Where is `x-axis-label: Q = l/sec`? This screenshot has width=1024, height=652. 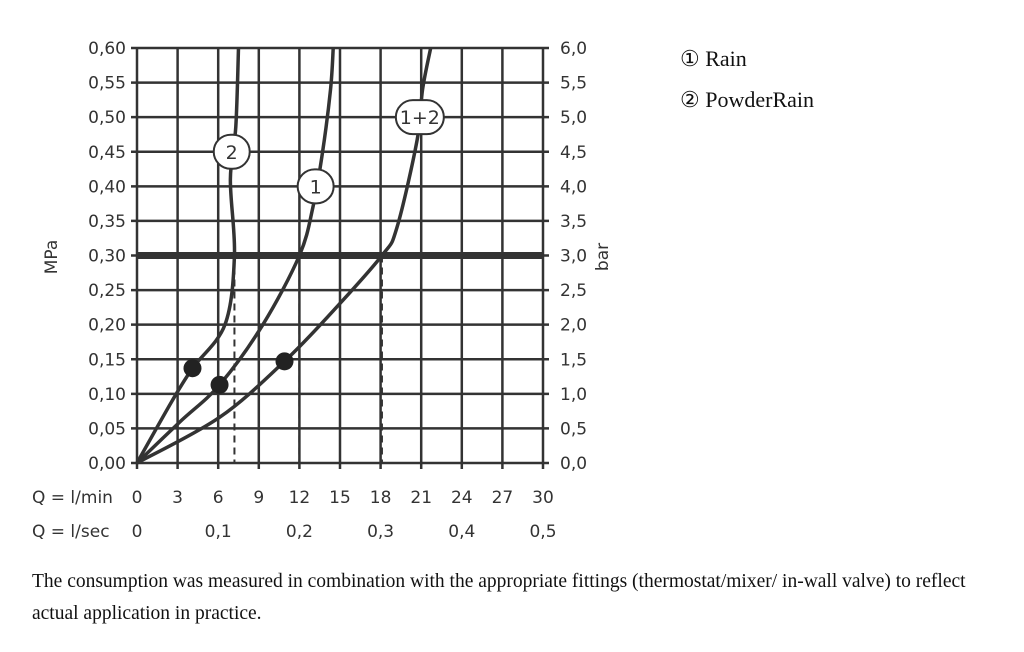
x-axis-label: Q = l/sec is located at coordinates (71, 532).